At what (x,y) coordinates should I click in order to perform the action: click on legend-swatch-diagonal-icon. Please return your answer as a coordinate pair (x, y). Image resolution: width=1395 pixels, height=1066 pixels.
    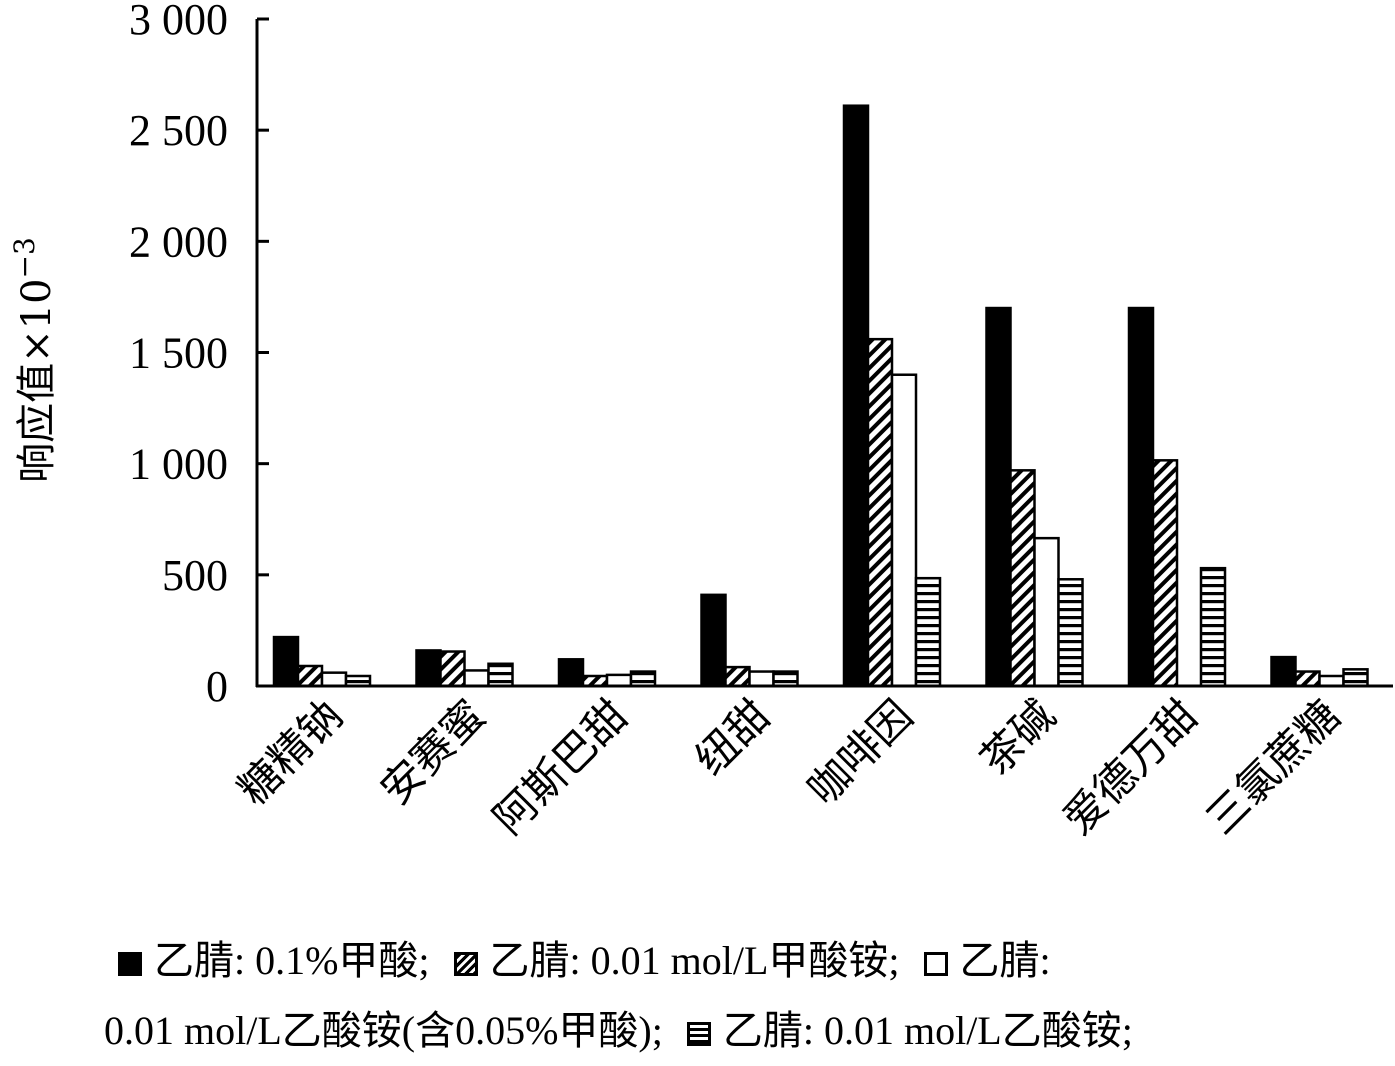
    Looking at the image, I should click on (465, 964).